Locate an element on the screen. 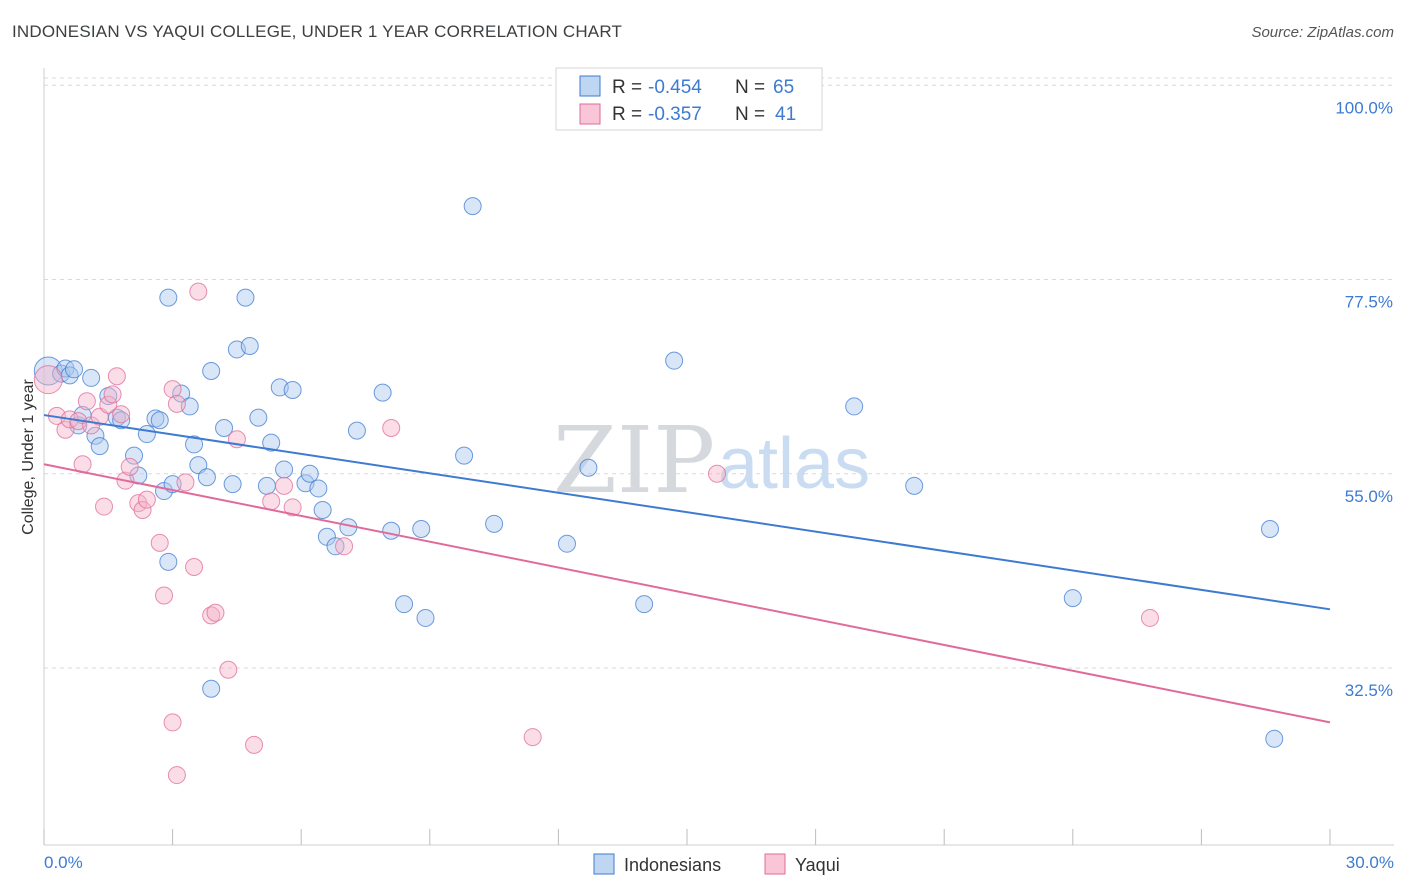  bottom-legend-label-yaqui: Yaqui is located at coordinates (817, 865).